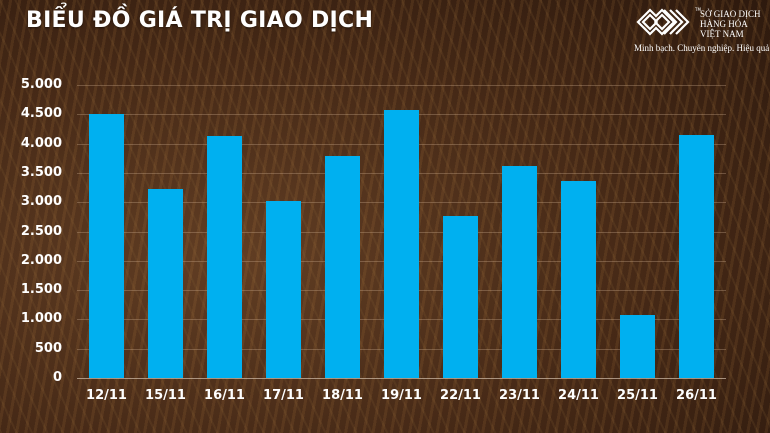  Describe the element at coordinates (702, 48) in the screenshot. I see `logo-slogan: Minh bạch. Chuyên nghiệp. Hiệu quả` at that location.